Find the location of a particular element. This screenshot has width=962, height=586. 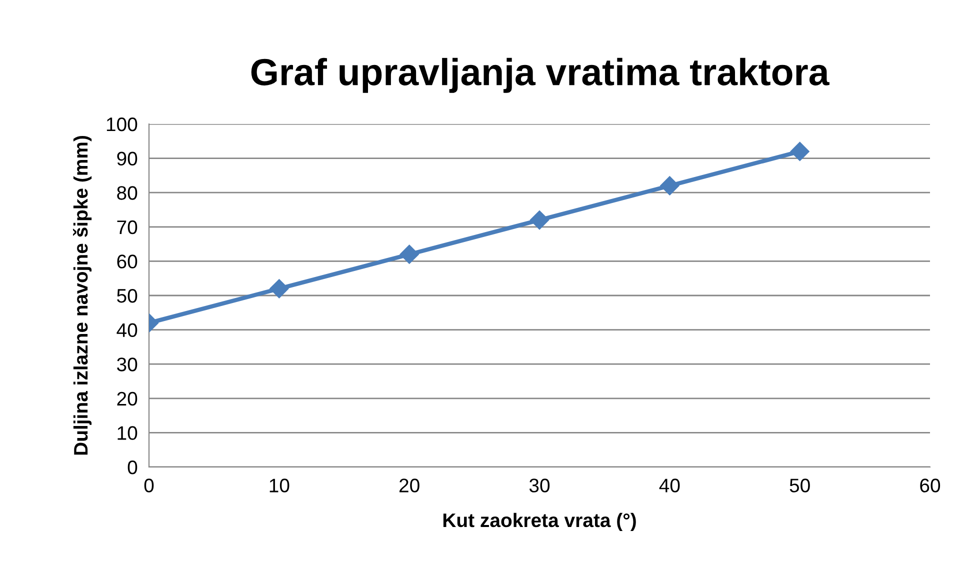

x-tick-label: 0 is located at coordinates (149, 485).